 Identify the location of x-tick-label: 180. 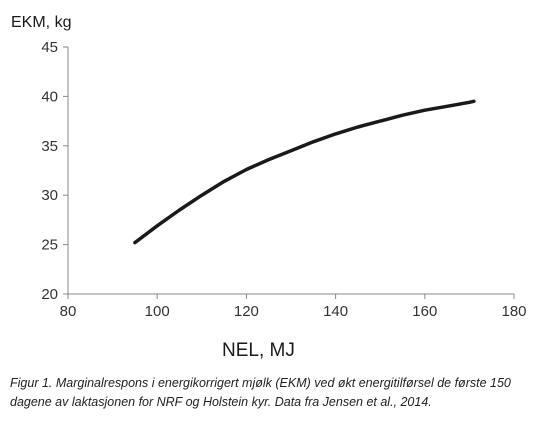
(513, 311).